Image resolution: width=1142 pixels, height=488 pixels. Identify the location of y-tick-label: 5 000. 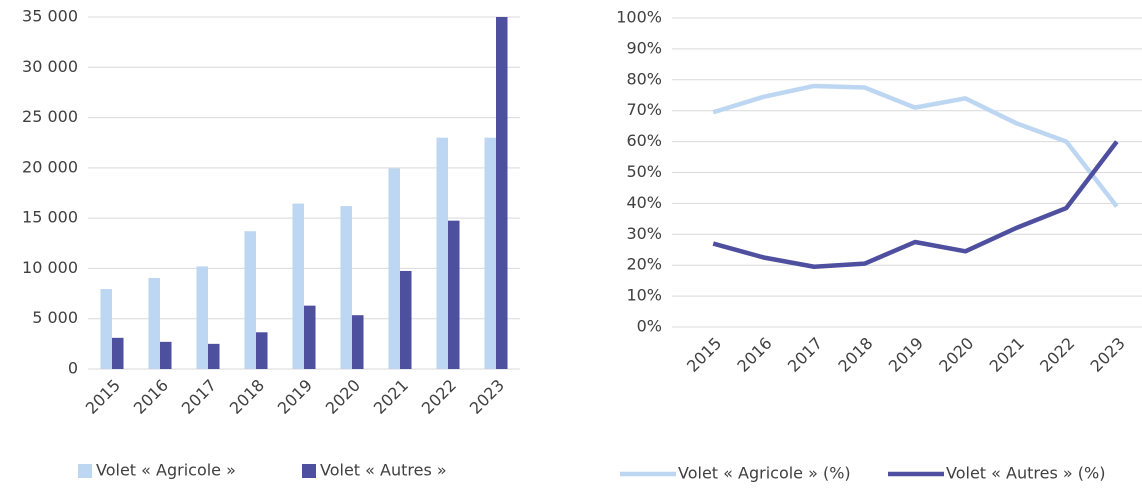
(55, 317).